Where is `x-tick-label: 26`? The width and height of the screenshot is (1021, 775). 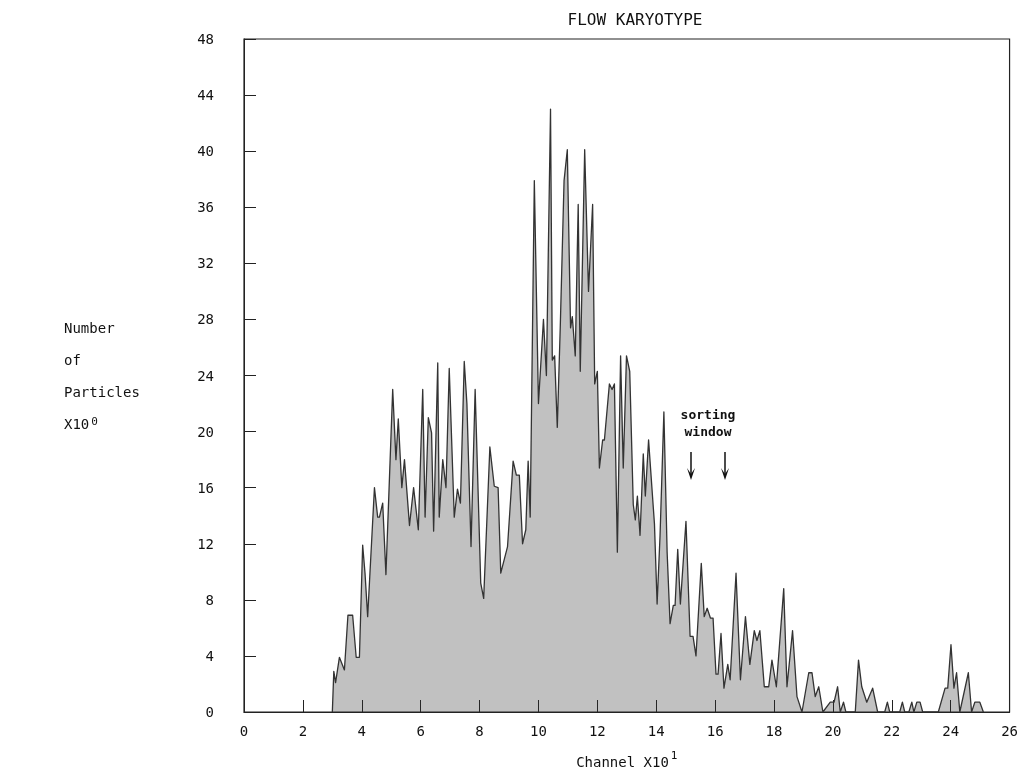 x-tick-label: 26 is located at coordinates (1009, 731).